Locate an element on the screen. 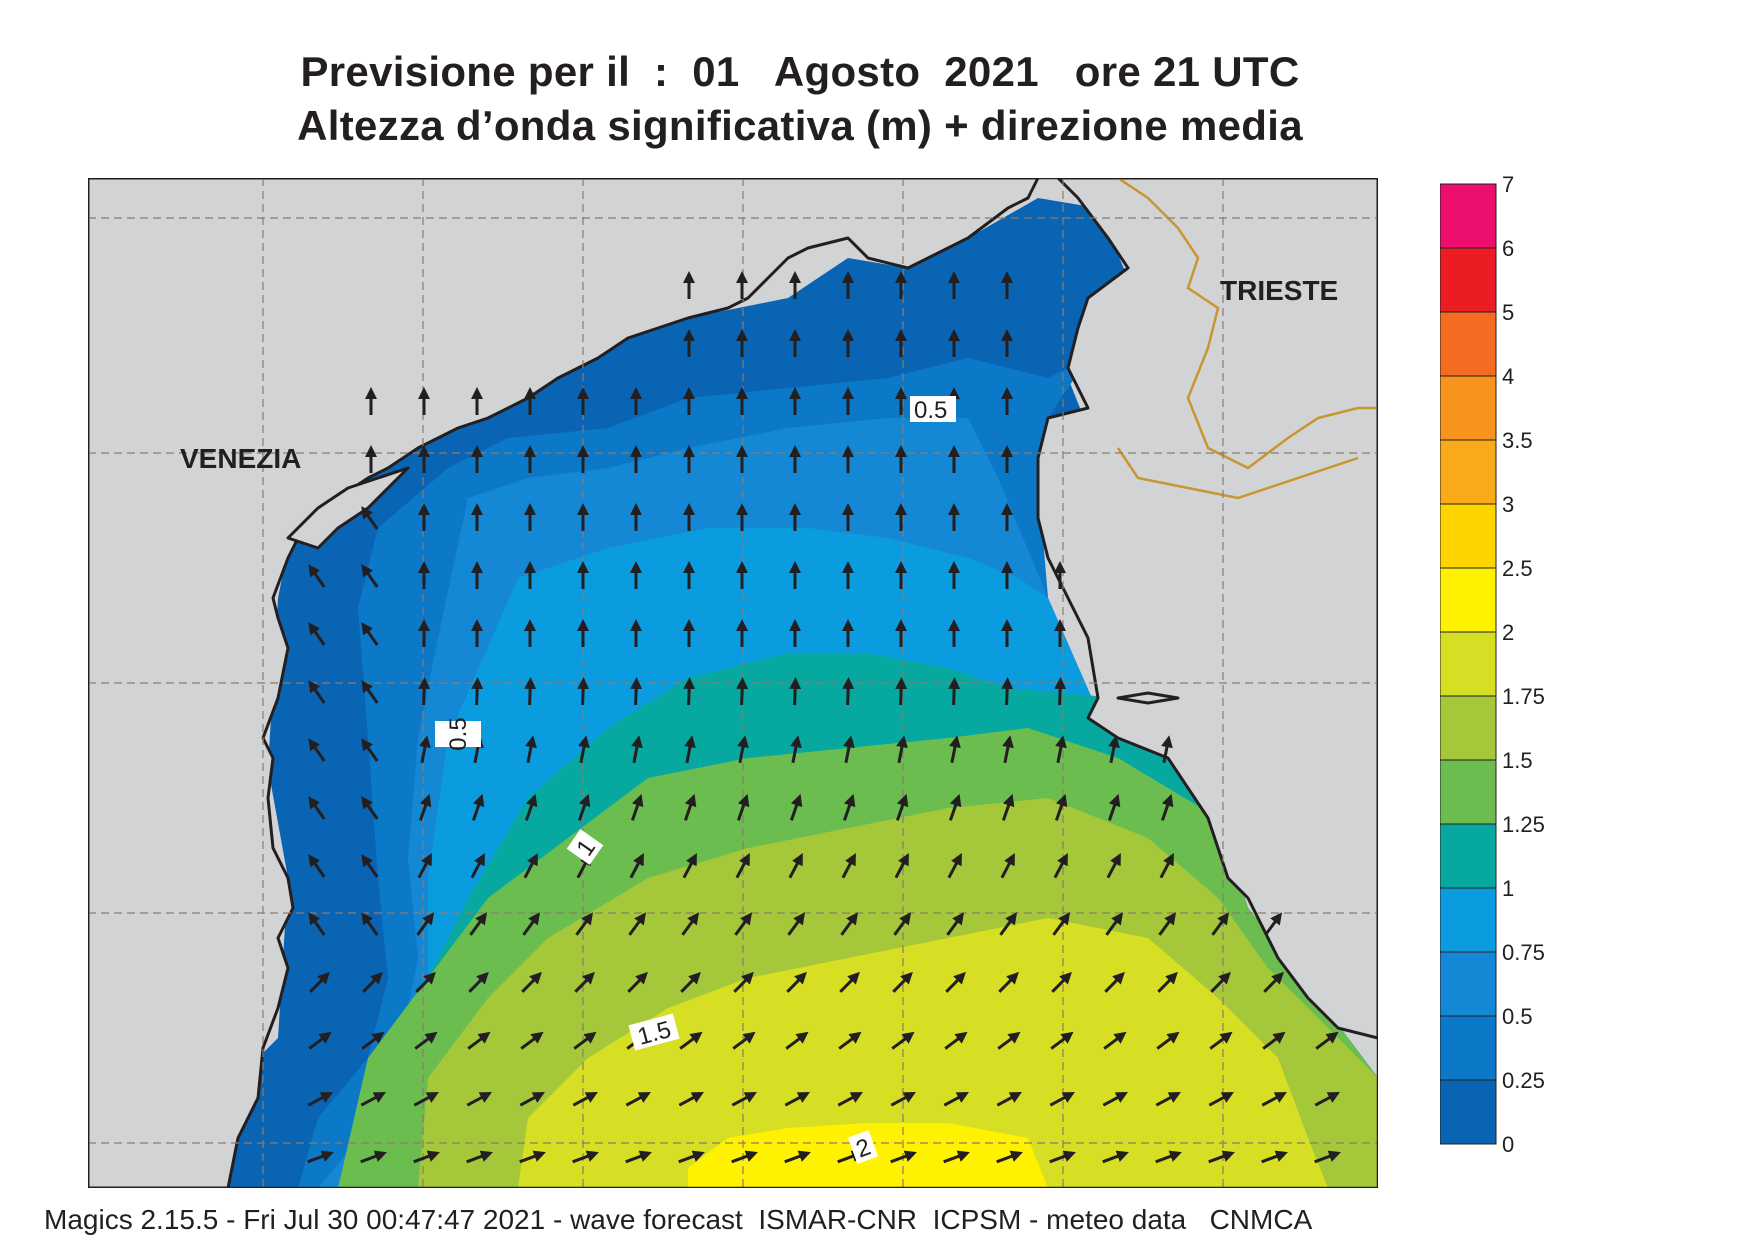  venice-lagoon-islands is located at coordinates (348, 508).